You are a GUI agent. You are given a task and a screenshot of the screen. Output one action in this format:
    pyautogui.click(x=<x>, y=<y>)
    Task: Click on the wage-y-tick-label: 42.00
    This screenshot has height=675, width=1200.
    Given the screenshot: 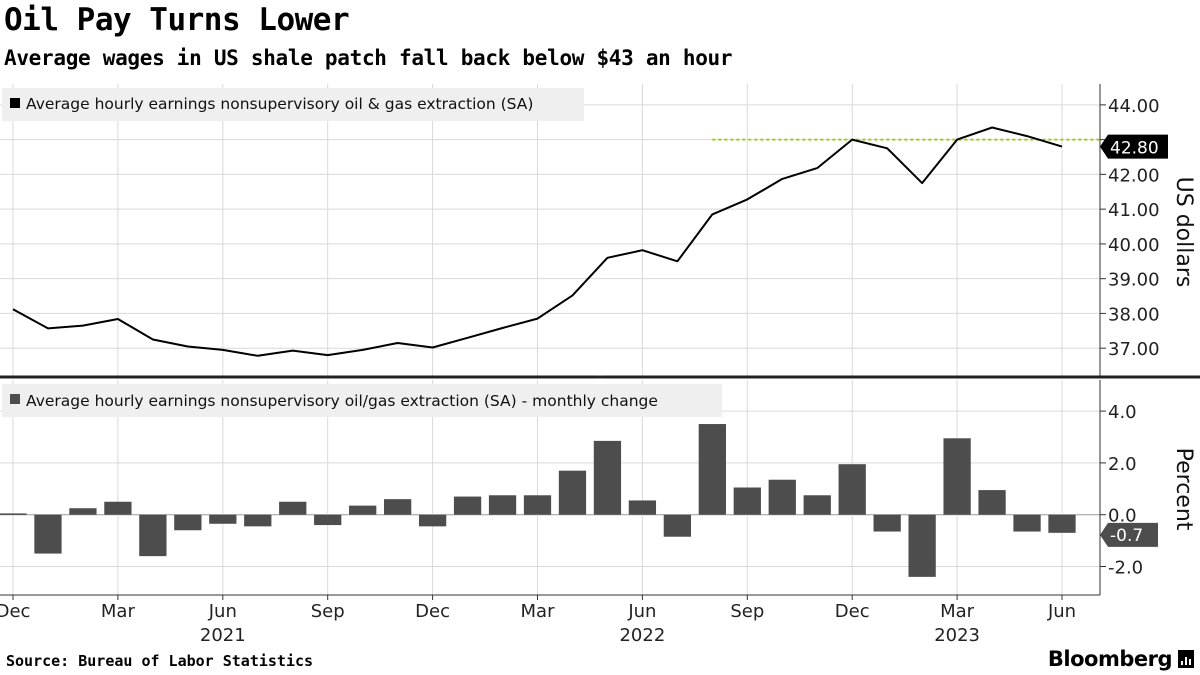 What is the action you would take?
    pyautogui.click(x=1134, y=175)
    